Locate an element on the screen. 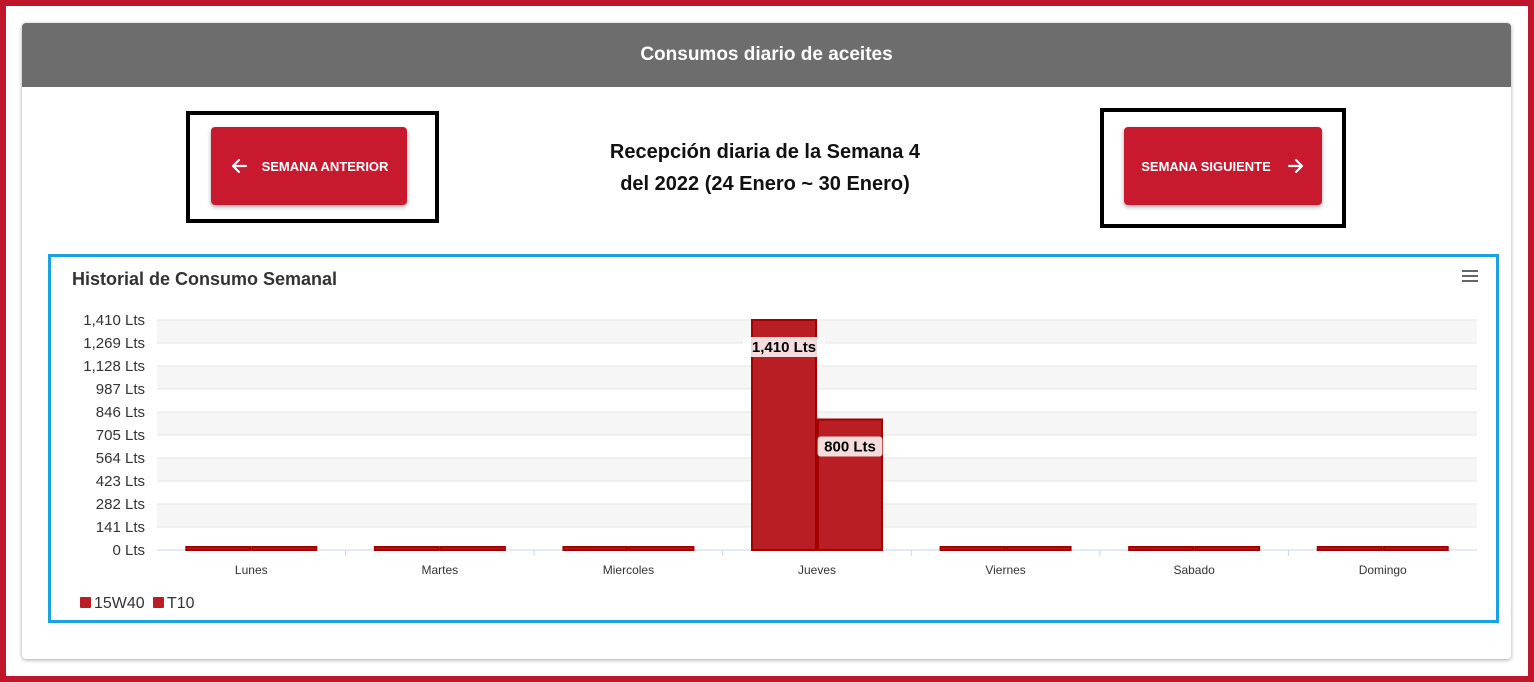 The image size is (1534, 682). data-label: 1,410 Lts is located at coordinates (784, 347).